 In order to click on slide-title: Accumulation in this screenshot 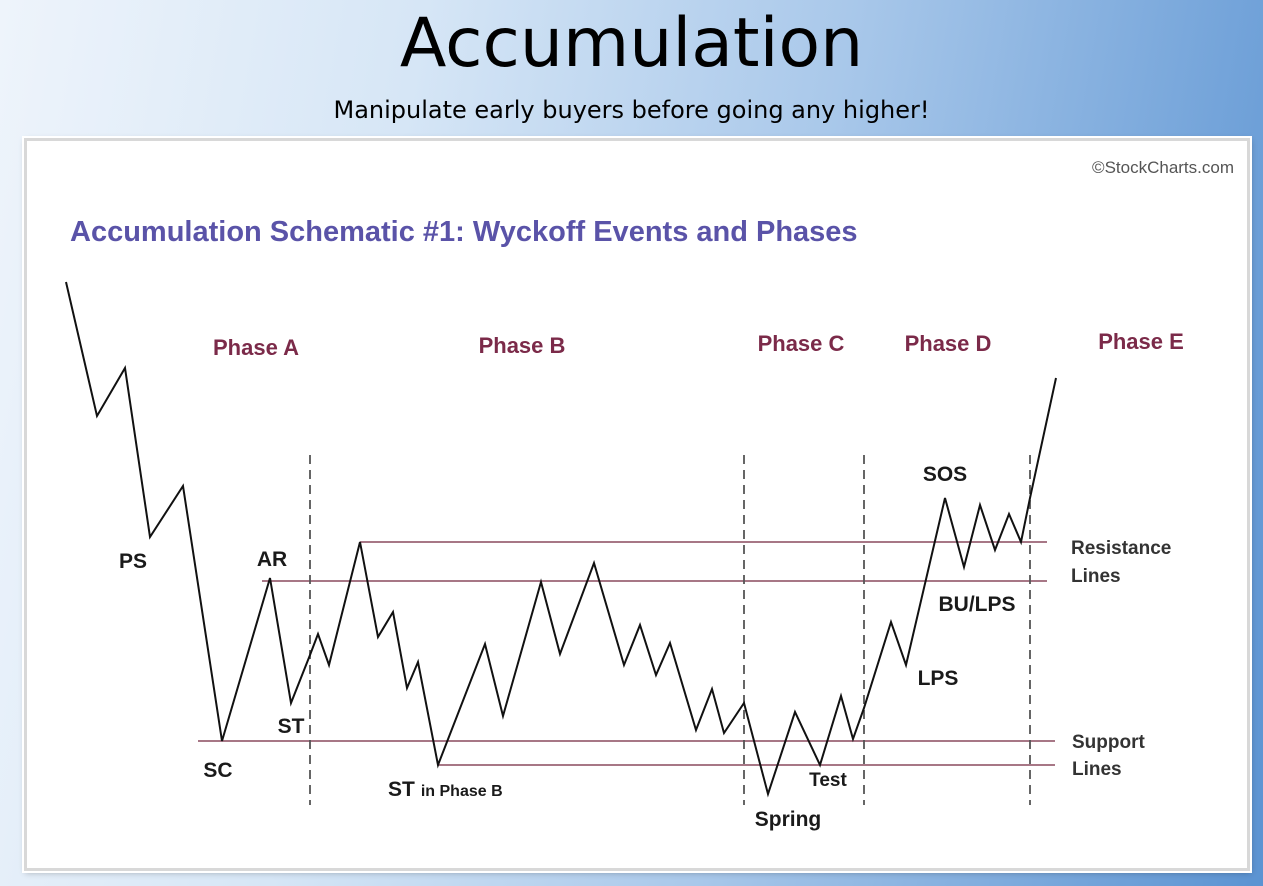, I will do `click(631, 43)`.